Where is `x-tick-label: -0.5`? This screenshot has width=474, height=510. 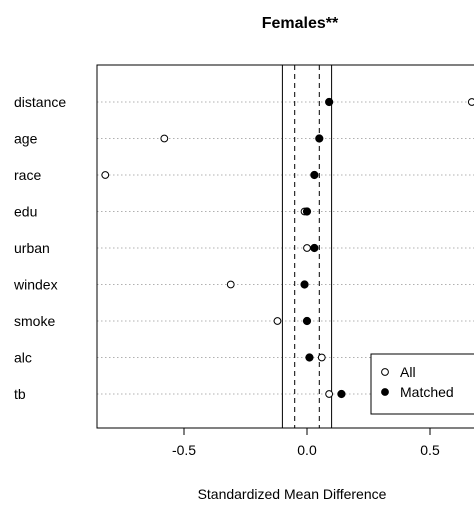 x-tick-label: -0.5 is located at coordinates (184, 450).